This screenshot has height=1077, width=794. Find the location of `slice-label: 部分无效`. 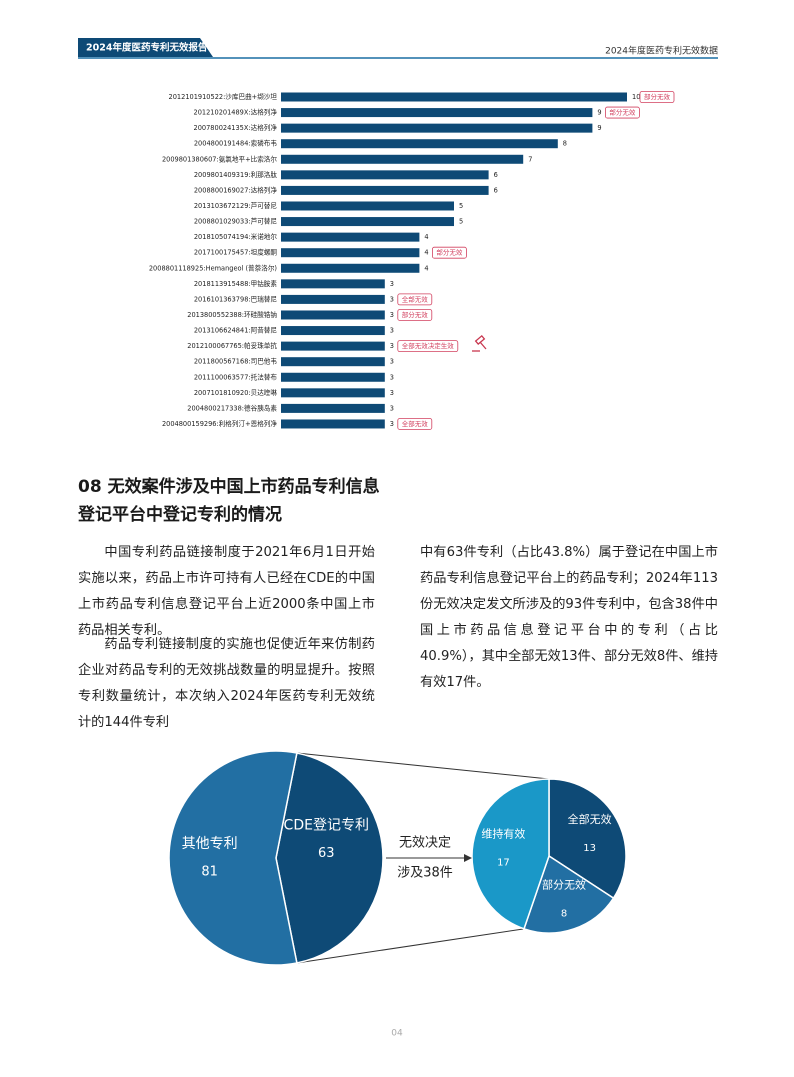

slice-label: 部分无效 is located at coordinates (564, 885).